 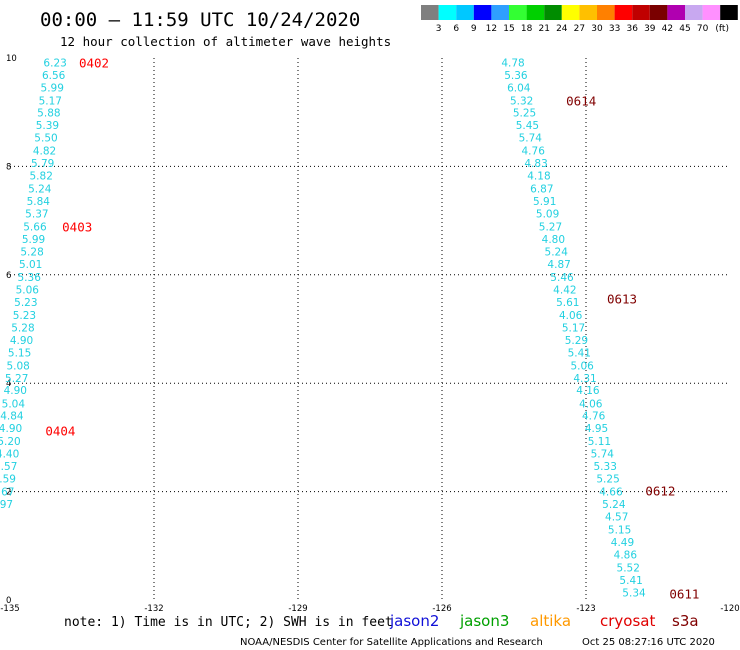 I want to click on chart-title: 00:00 – 11:59 UTC 10/24/2020, so click(x=200, y=20).